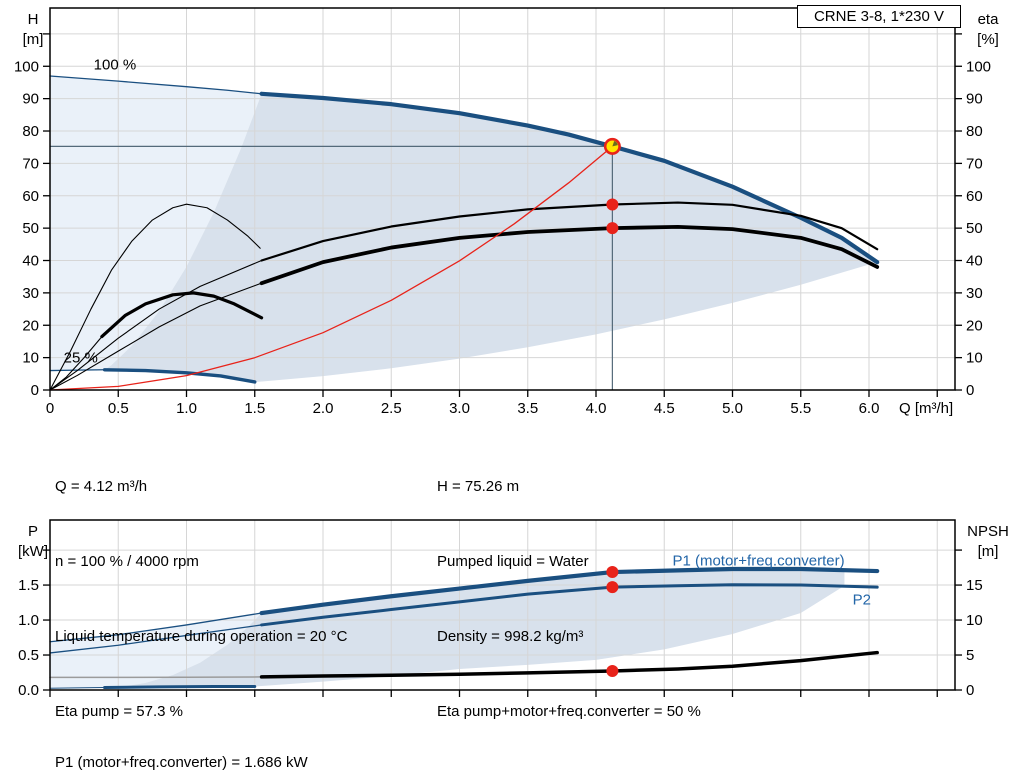 Image resolution: width=1024 pixels, height=781 pixels. I want to click on x-tick-label: 5.0, so click(732, 408).